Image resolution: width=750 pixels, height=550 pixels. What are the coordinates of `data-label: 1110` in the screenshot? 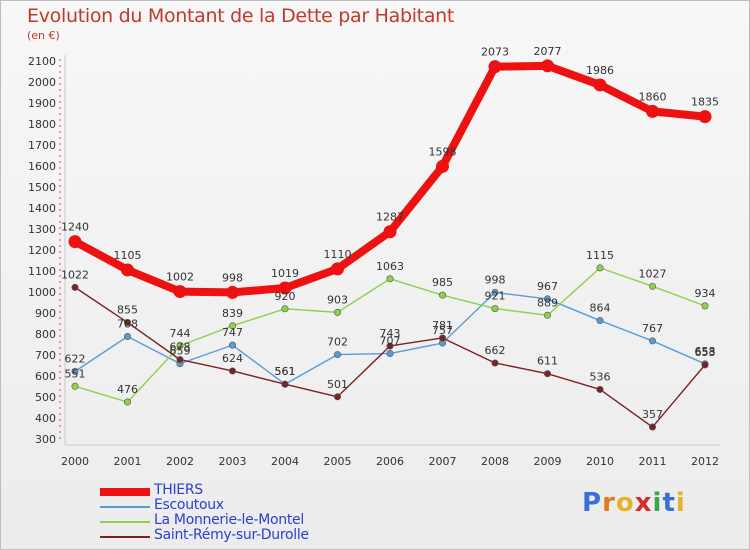 It's located at (338, 254).